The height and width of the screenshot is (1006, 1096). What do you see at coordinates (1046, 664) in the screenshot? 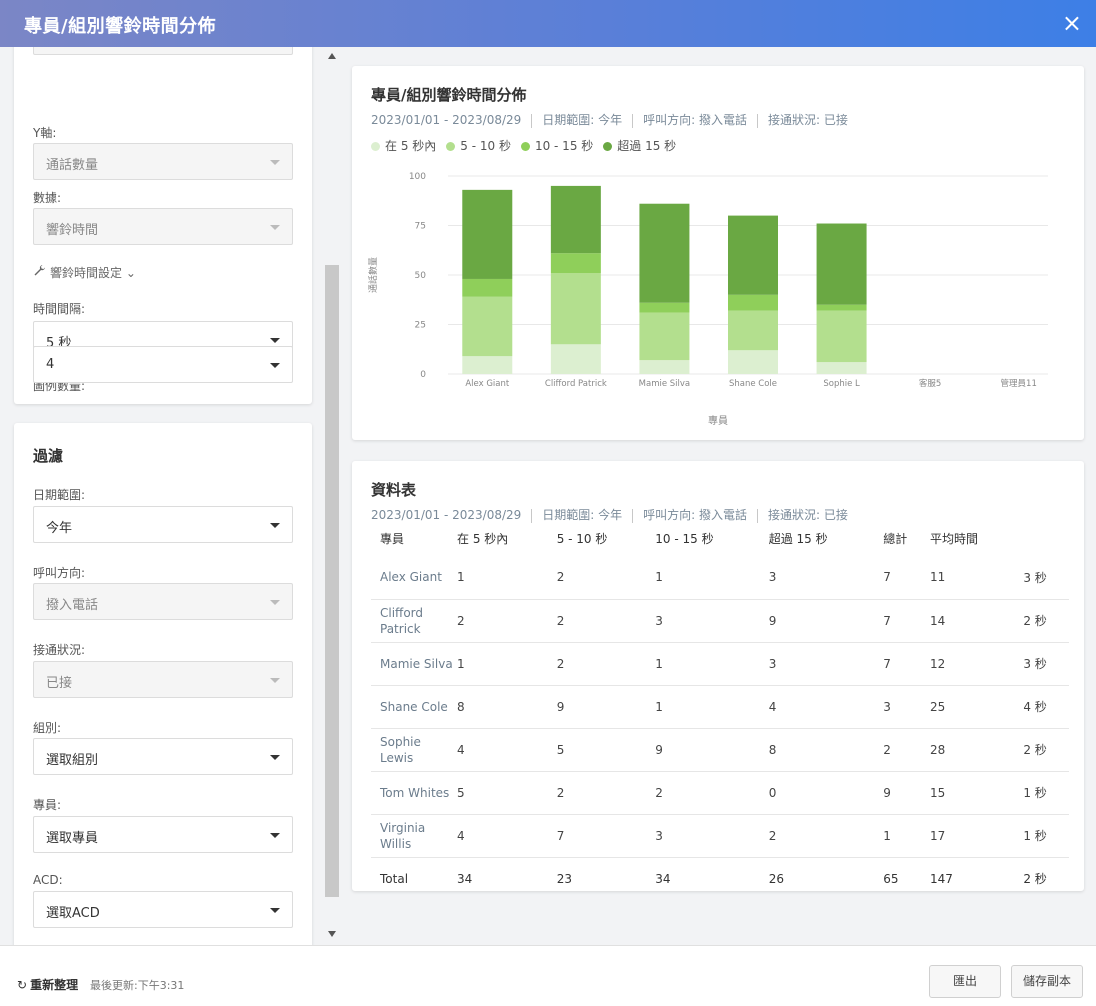
I see `table-cell: 3 秒` at bounding box center [1046, 664].